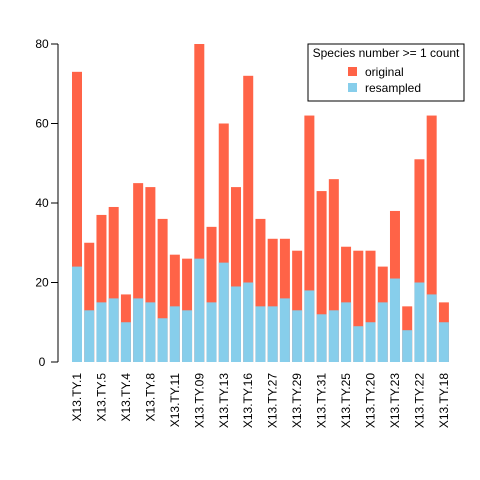 This screenshot has height=480, width=480. What do you see at coordinates (419, 400) in the screenshot?
I see `x-tick-label: X13.TY.22` at bounding box center [419, 400].